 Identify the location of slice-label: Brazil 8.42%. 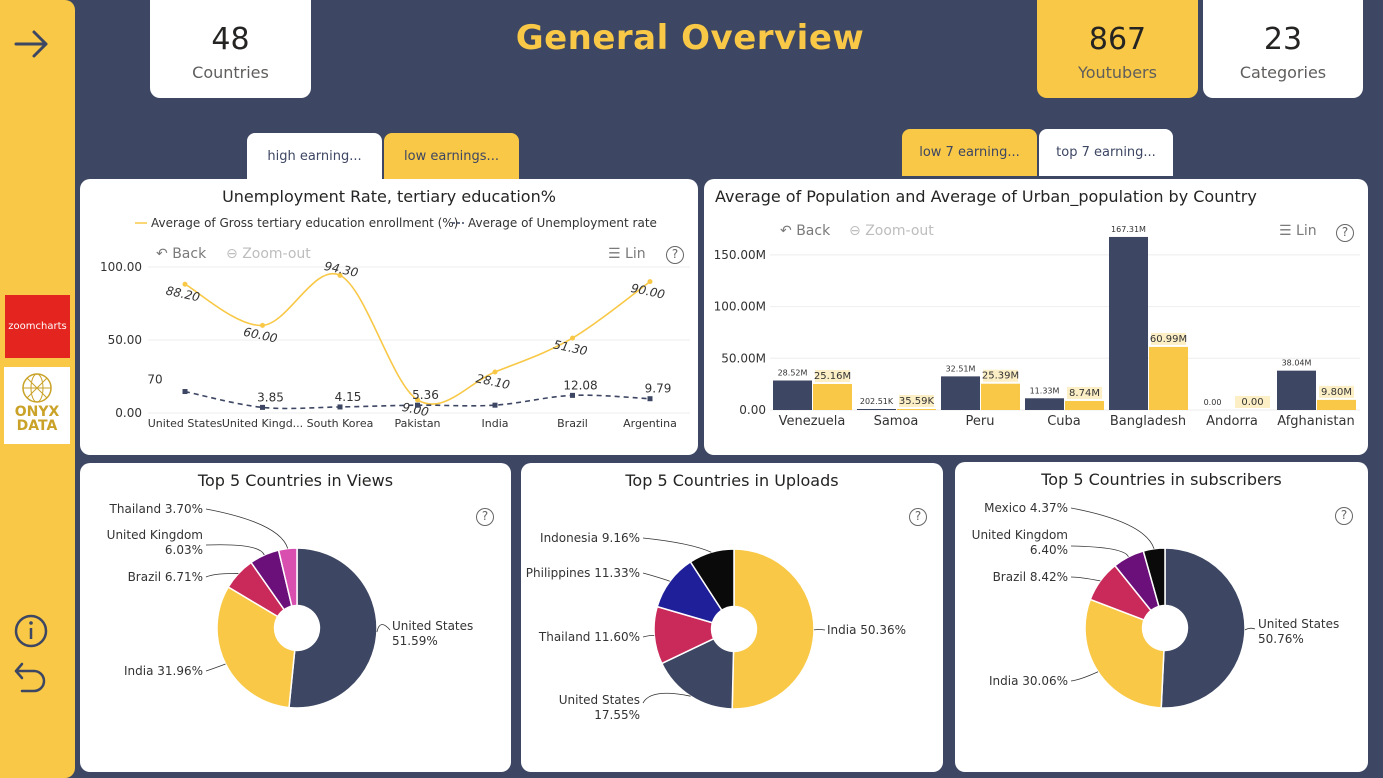
(1030, 577).